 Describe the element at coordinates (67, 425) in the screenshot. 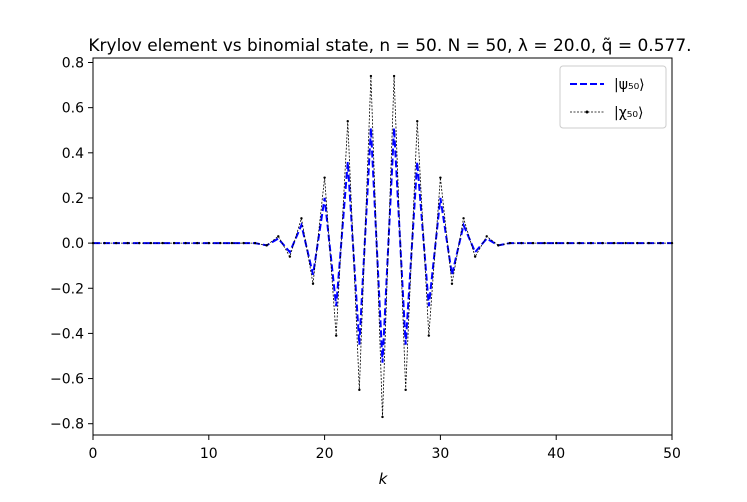

I see `y-tick-label: −0.8` at that location.